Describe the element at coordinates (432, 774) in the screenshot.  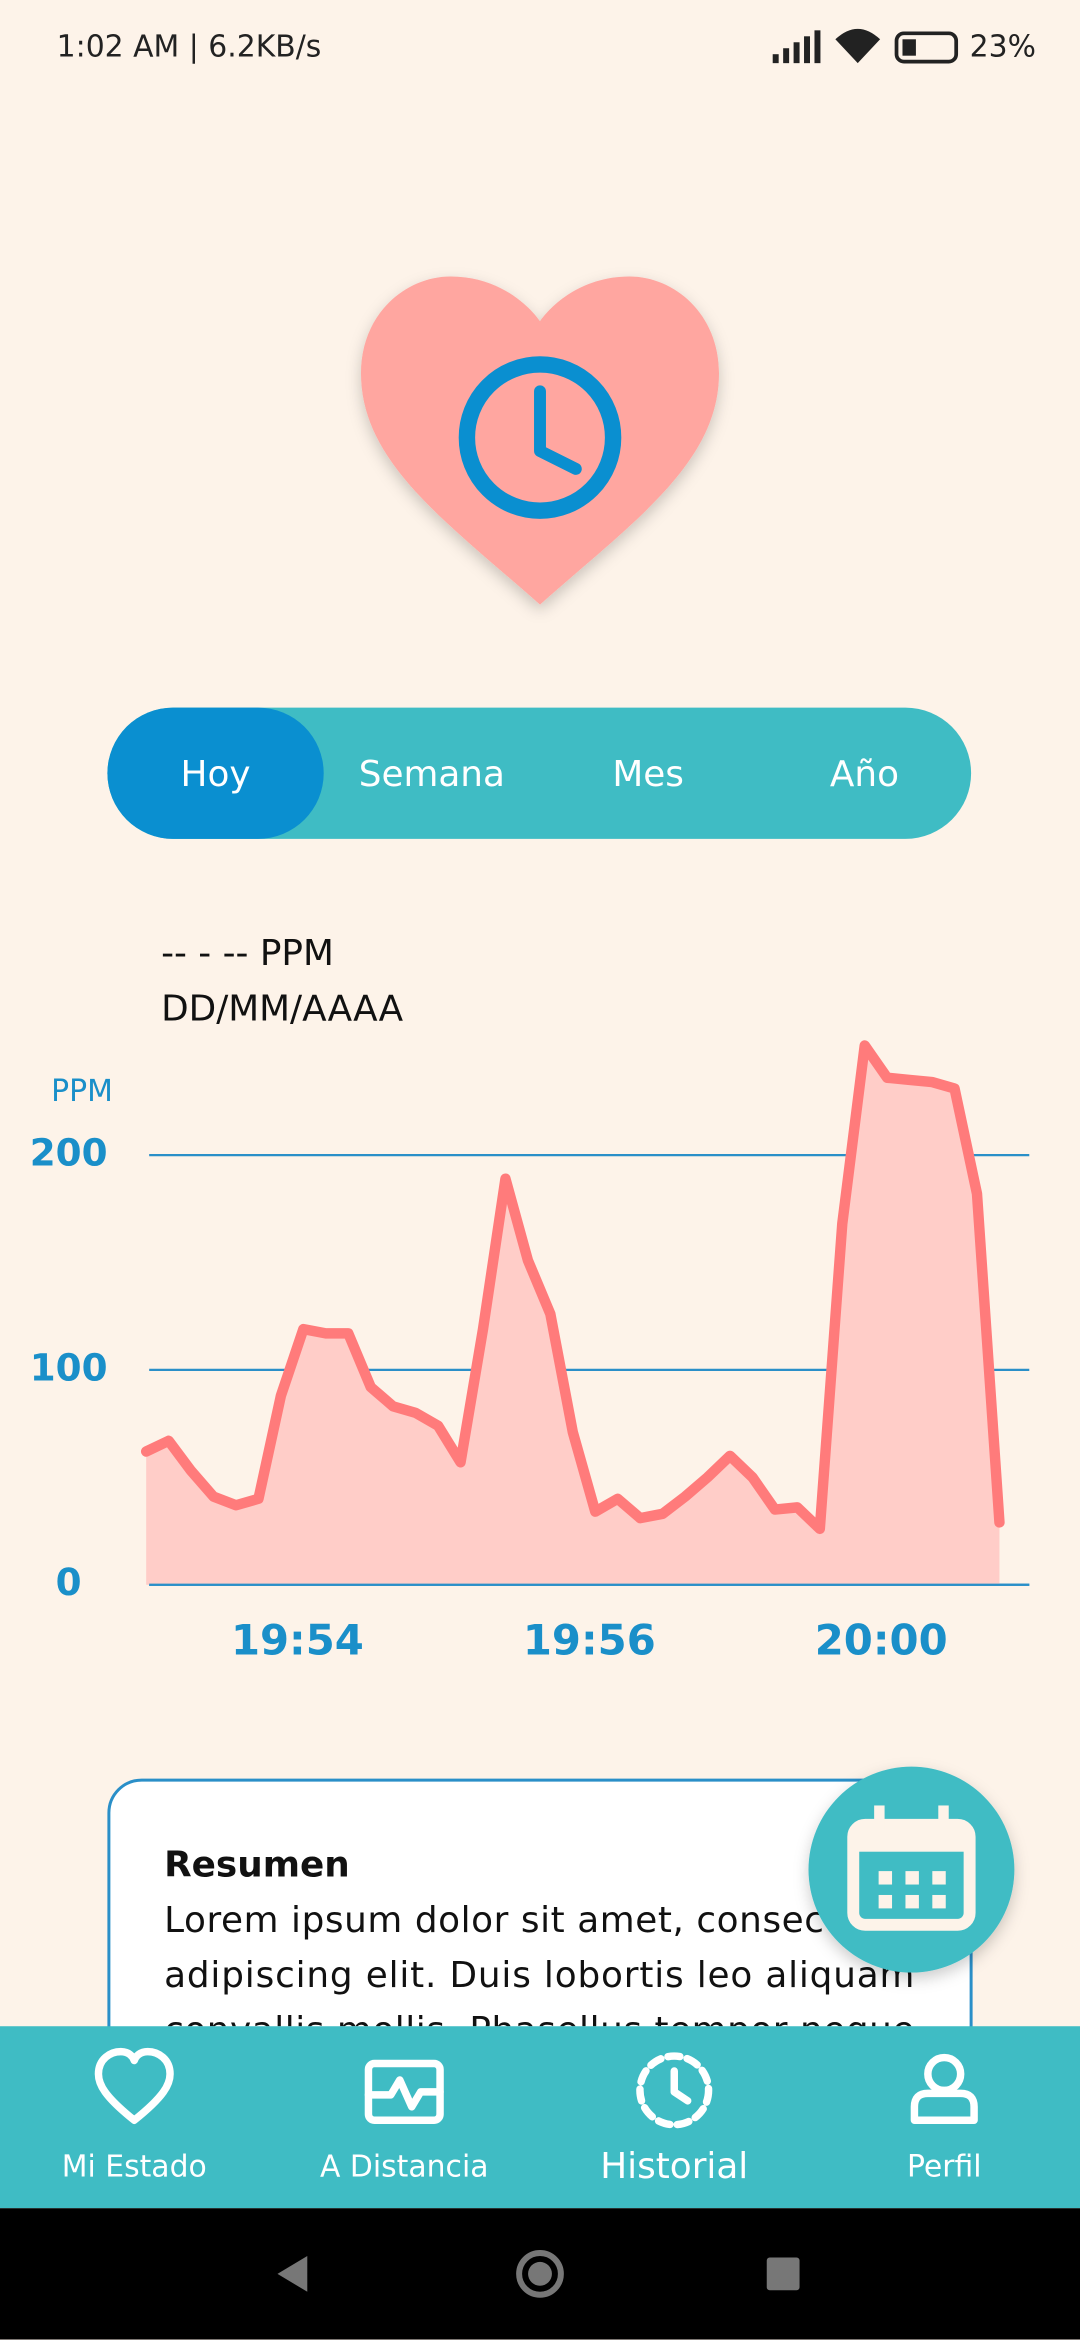
I see `tab: Semana` at that location.